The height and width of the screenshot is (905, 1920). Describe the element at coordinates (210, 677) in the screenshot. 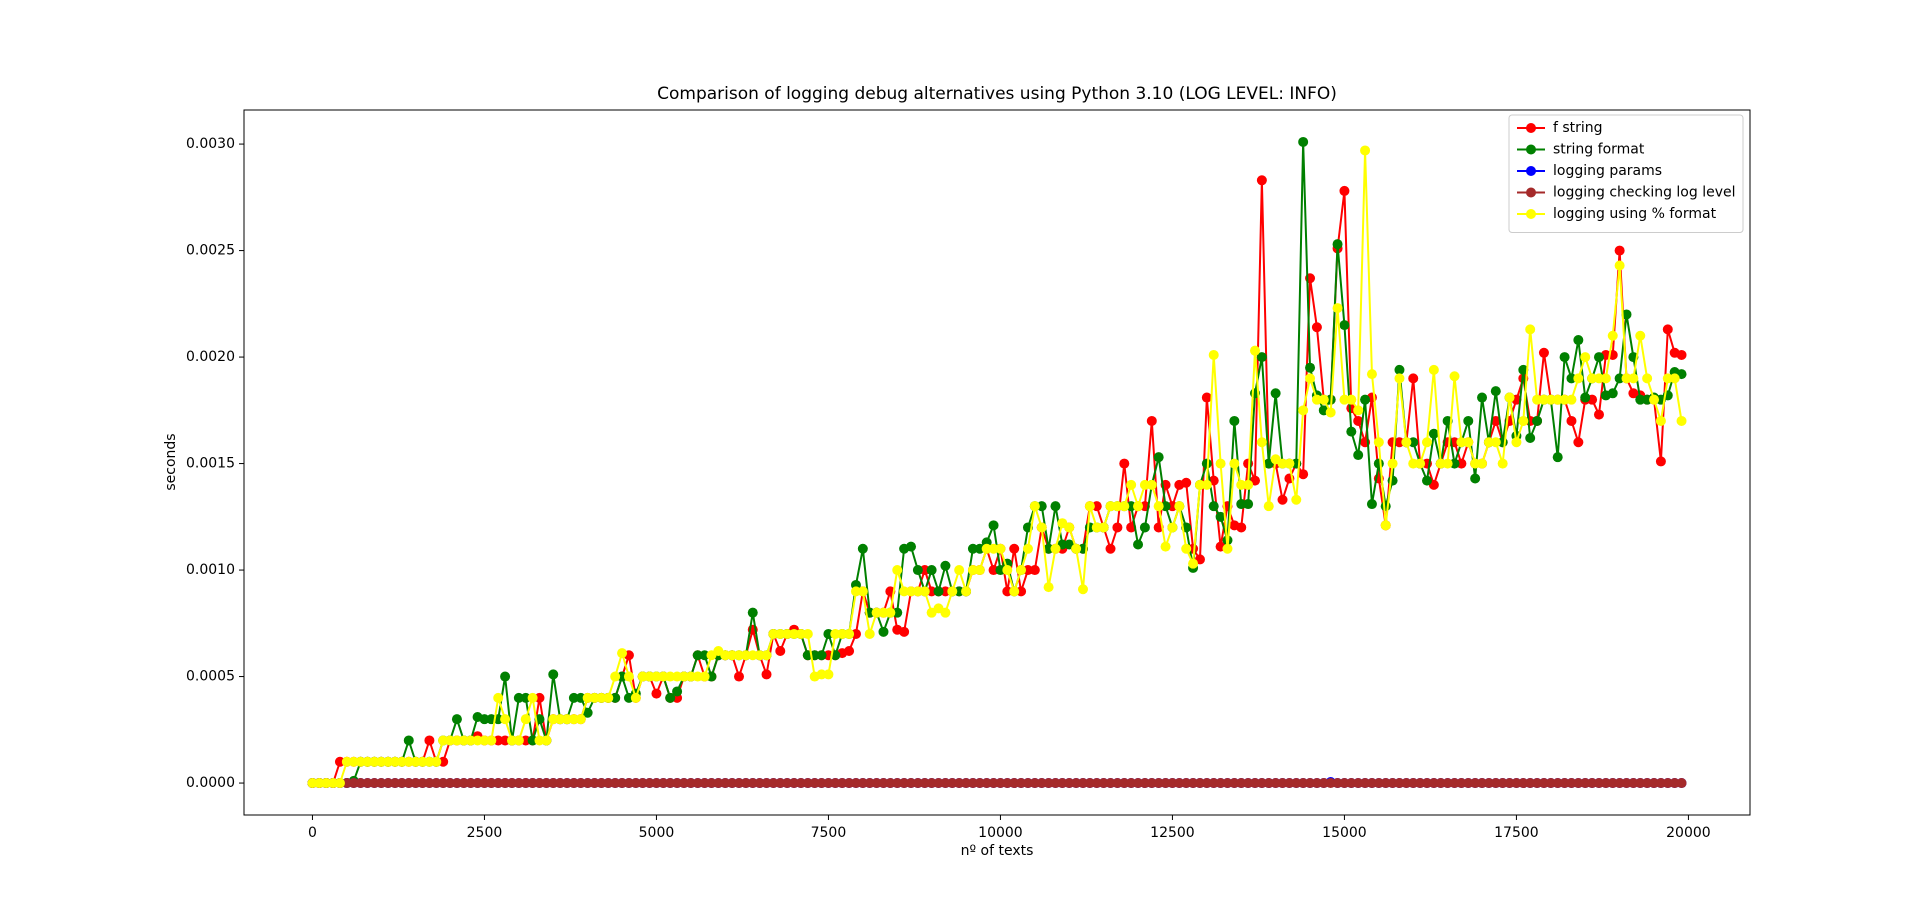

I see `y-tick-label: 0.0005` at that location.